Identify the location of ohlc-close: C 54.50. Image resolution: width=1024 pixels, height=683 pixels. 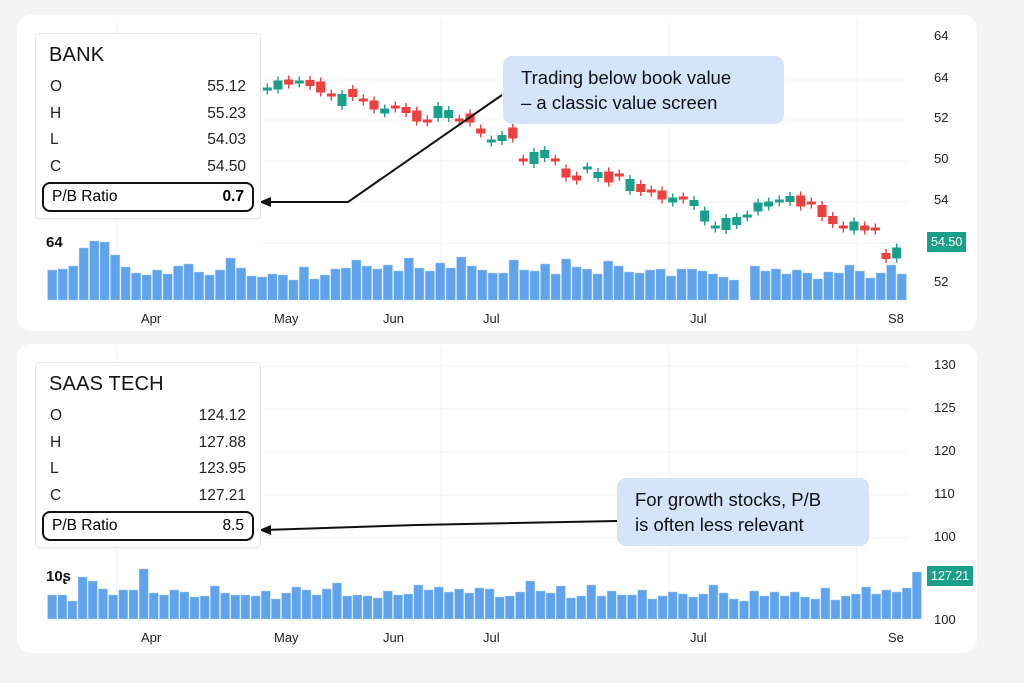
(148, 166).